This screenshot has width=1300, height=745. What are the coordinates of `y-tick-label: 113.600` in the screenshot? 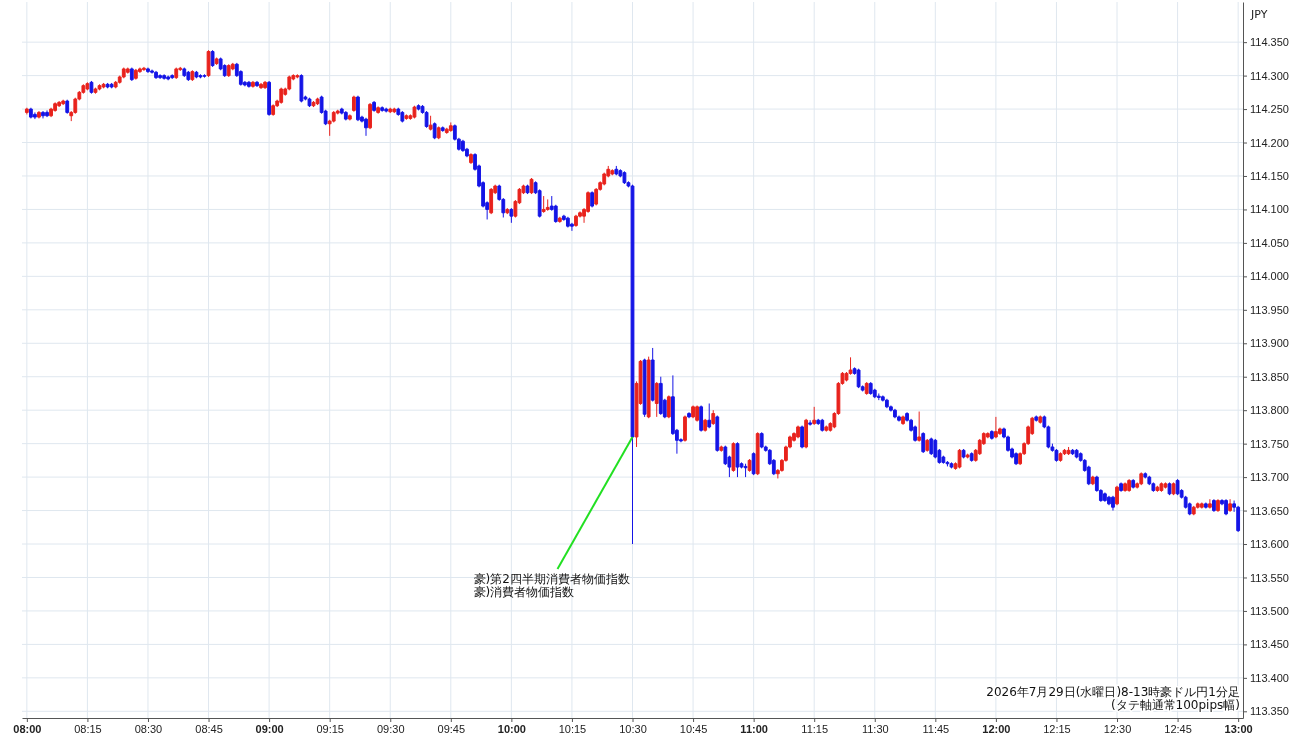 It's located at (1269, 544).